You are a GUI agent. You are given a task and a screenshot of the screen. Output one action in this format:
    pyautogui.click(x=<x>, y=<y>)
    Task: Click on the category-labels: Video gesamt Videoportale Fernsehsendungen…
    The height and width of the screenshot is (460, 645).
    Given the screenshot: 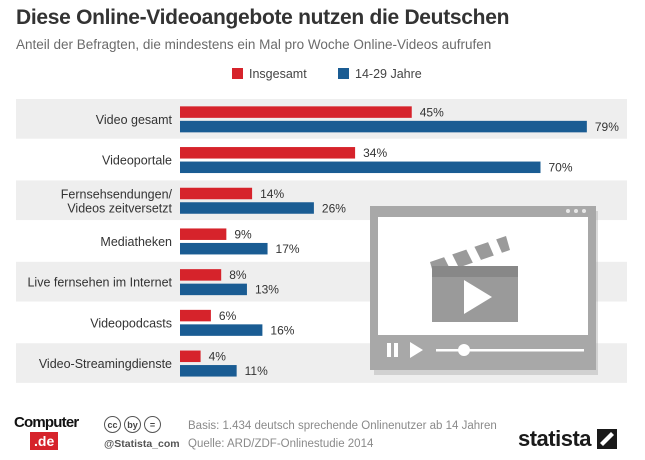 What is the action you would take?
    pyautogui.click(x=99, y=242)
    